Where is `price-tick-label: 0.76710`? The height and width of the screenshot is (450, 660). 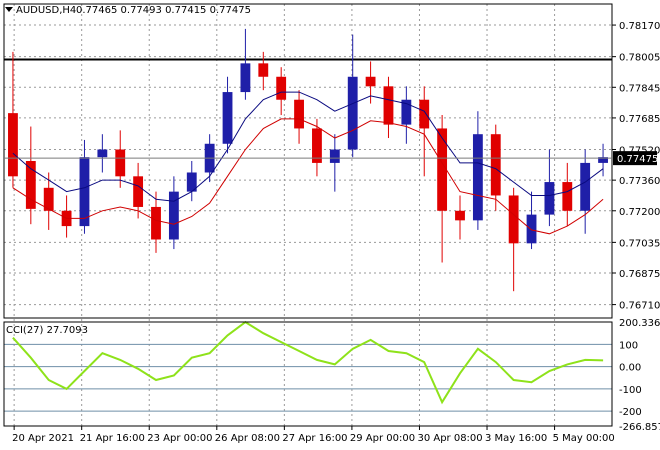
price-tick-label: 0.76710 is located at coordinates (639, 306).